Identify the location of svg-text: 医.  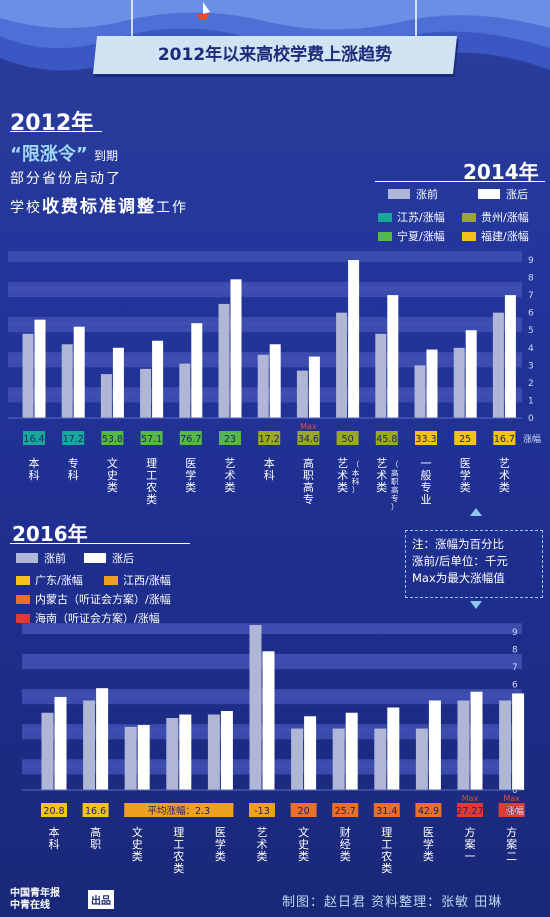
(465, 463).